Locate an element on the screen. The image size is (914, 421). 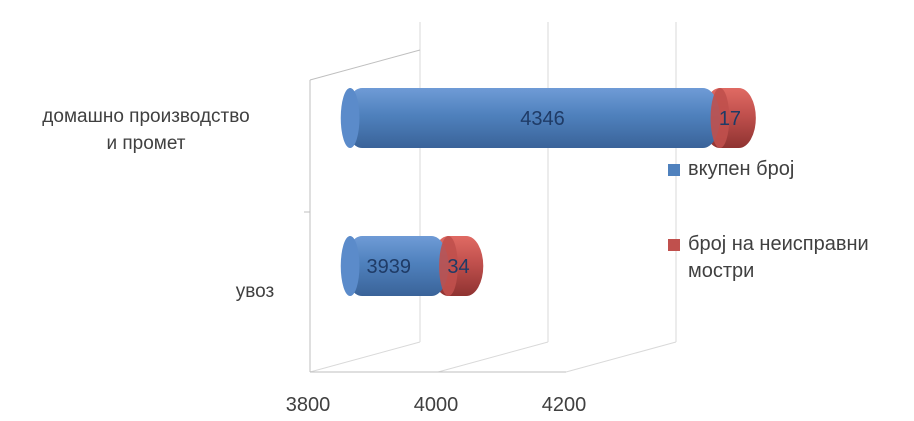
x-tick-label-4000: 4000 is located at coordinates (436, 405).